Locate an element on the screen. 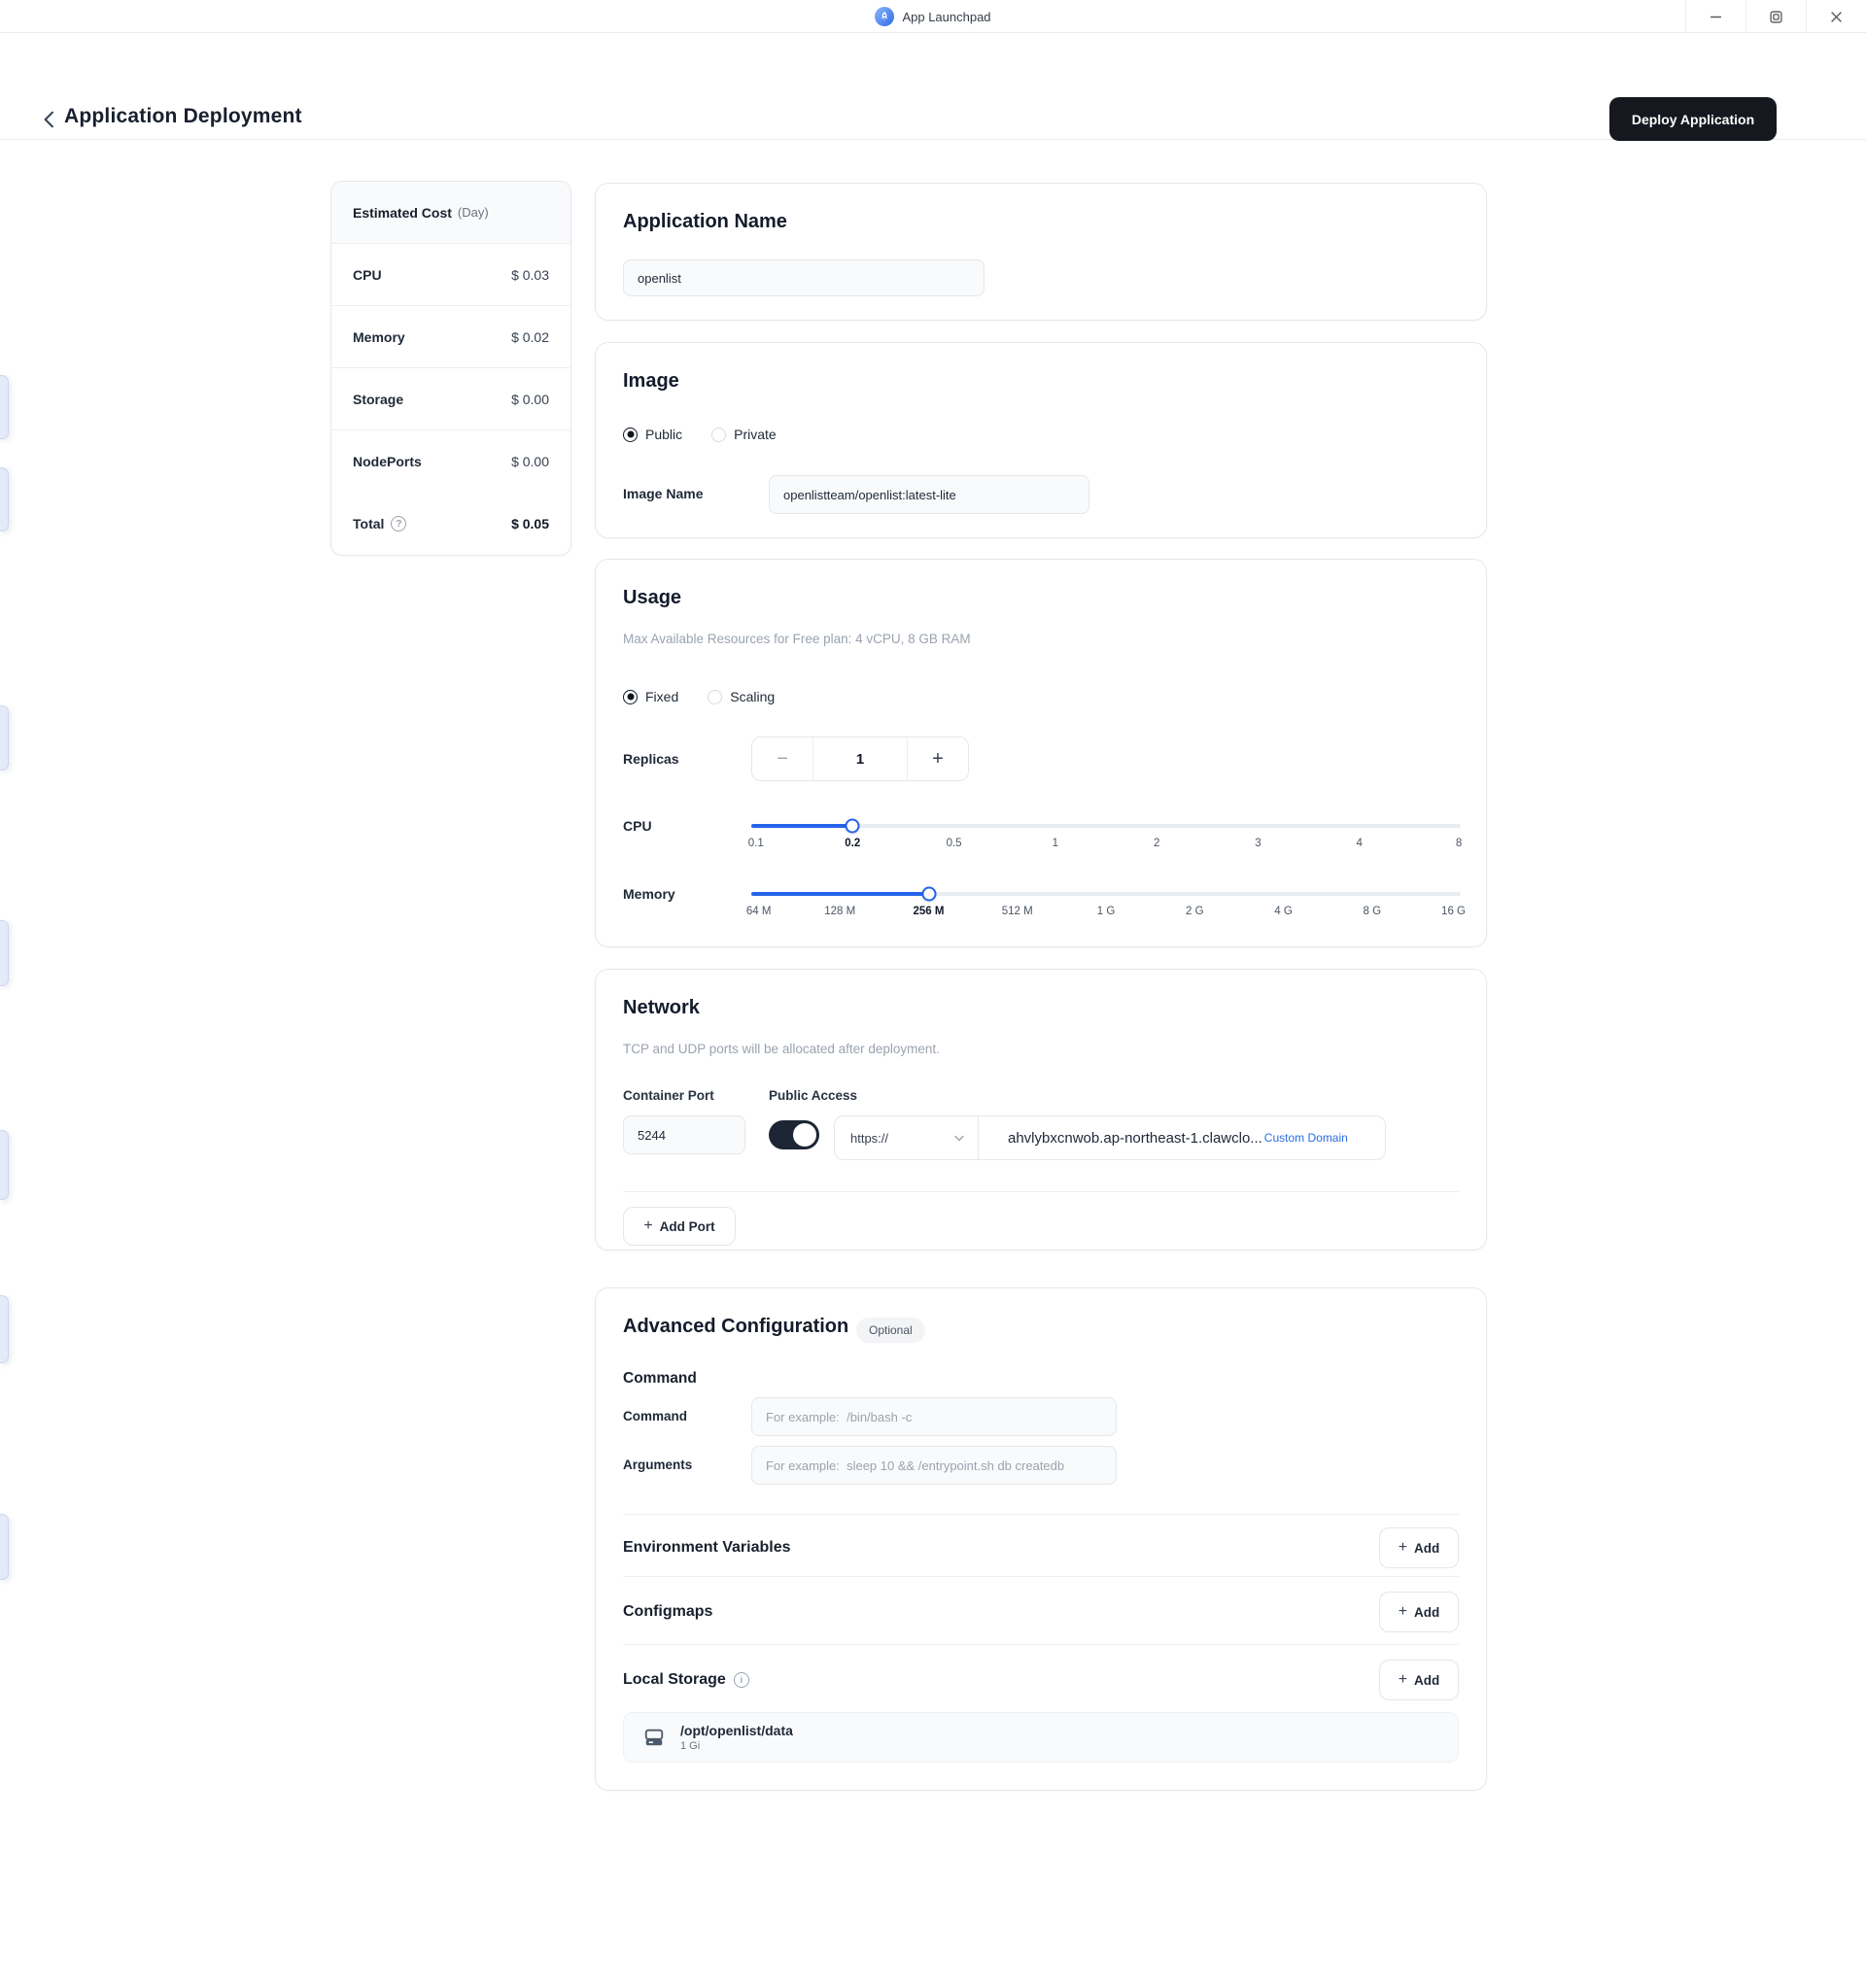  help-icon: ? is located at coordinates (399, 523).